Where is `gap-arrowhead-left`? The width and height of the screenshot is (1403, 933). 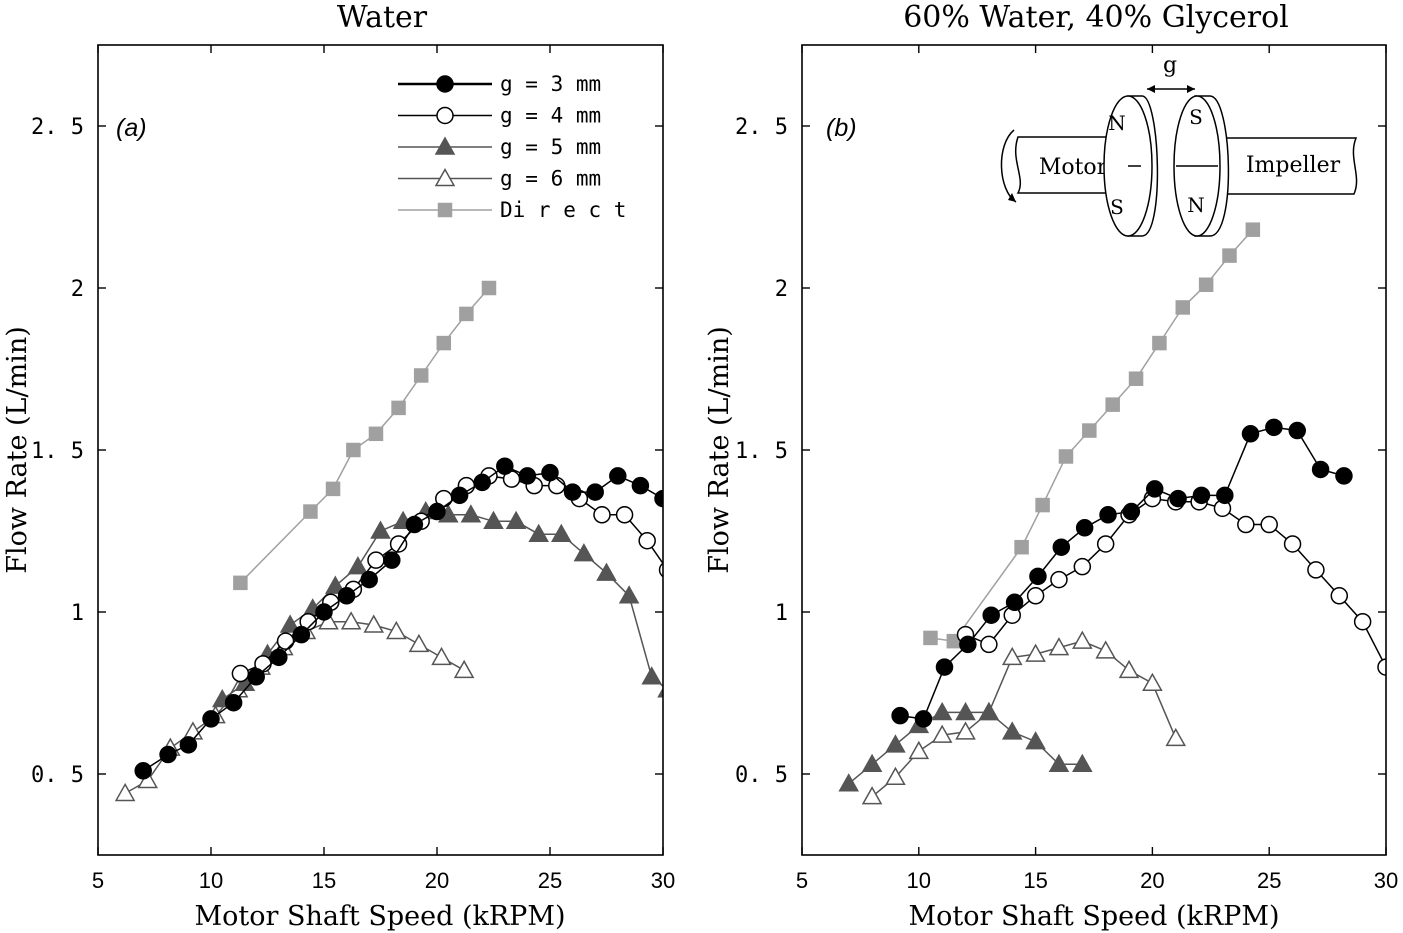 gap-arrowhead-left is located at coordinates (1151, 89).